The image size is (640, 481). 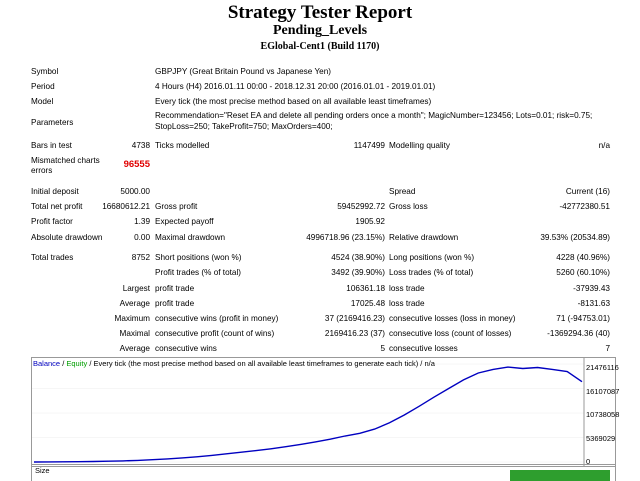 What do you see at coordinates (42, 101) in the screenshot?
I see `model-label: Model` at bounding box center [42, 101].